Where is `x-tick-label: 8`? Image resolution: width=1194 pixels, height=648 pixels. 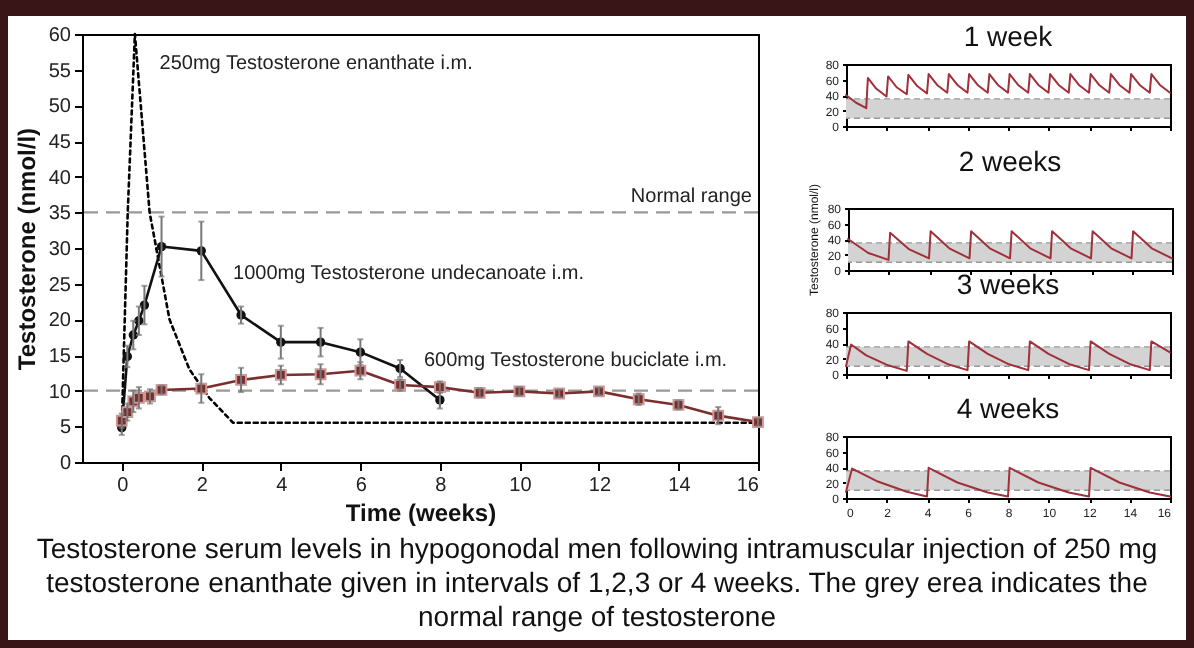
x-tick-label: 8 is located at coordinates (441, 486).